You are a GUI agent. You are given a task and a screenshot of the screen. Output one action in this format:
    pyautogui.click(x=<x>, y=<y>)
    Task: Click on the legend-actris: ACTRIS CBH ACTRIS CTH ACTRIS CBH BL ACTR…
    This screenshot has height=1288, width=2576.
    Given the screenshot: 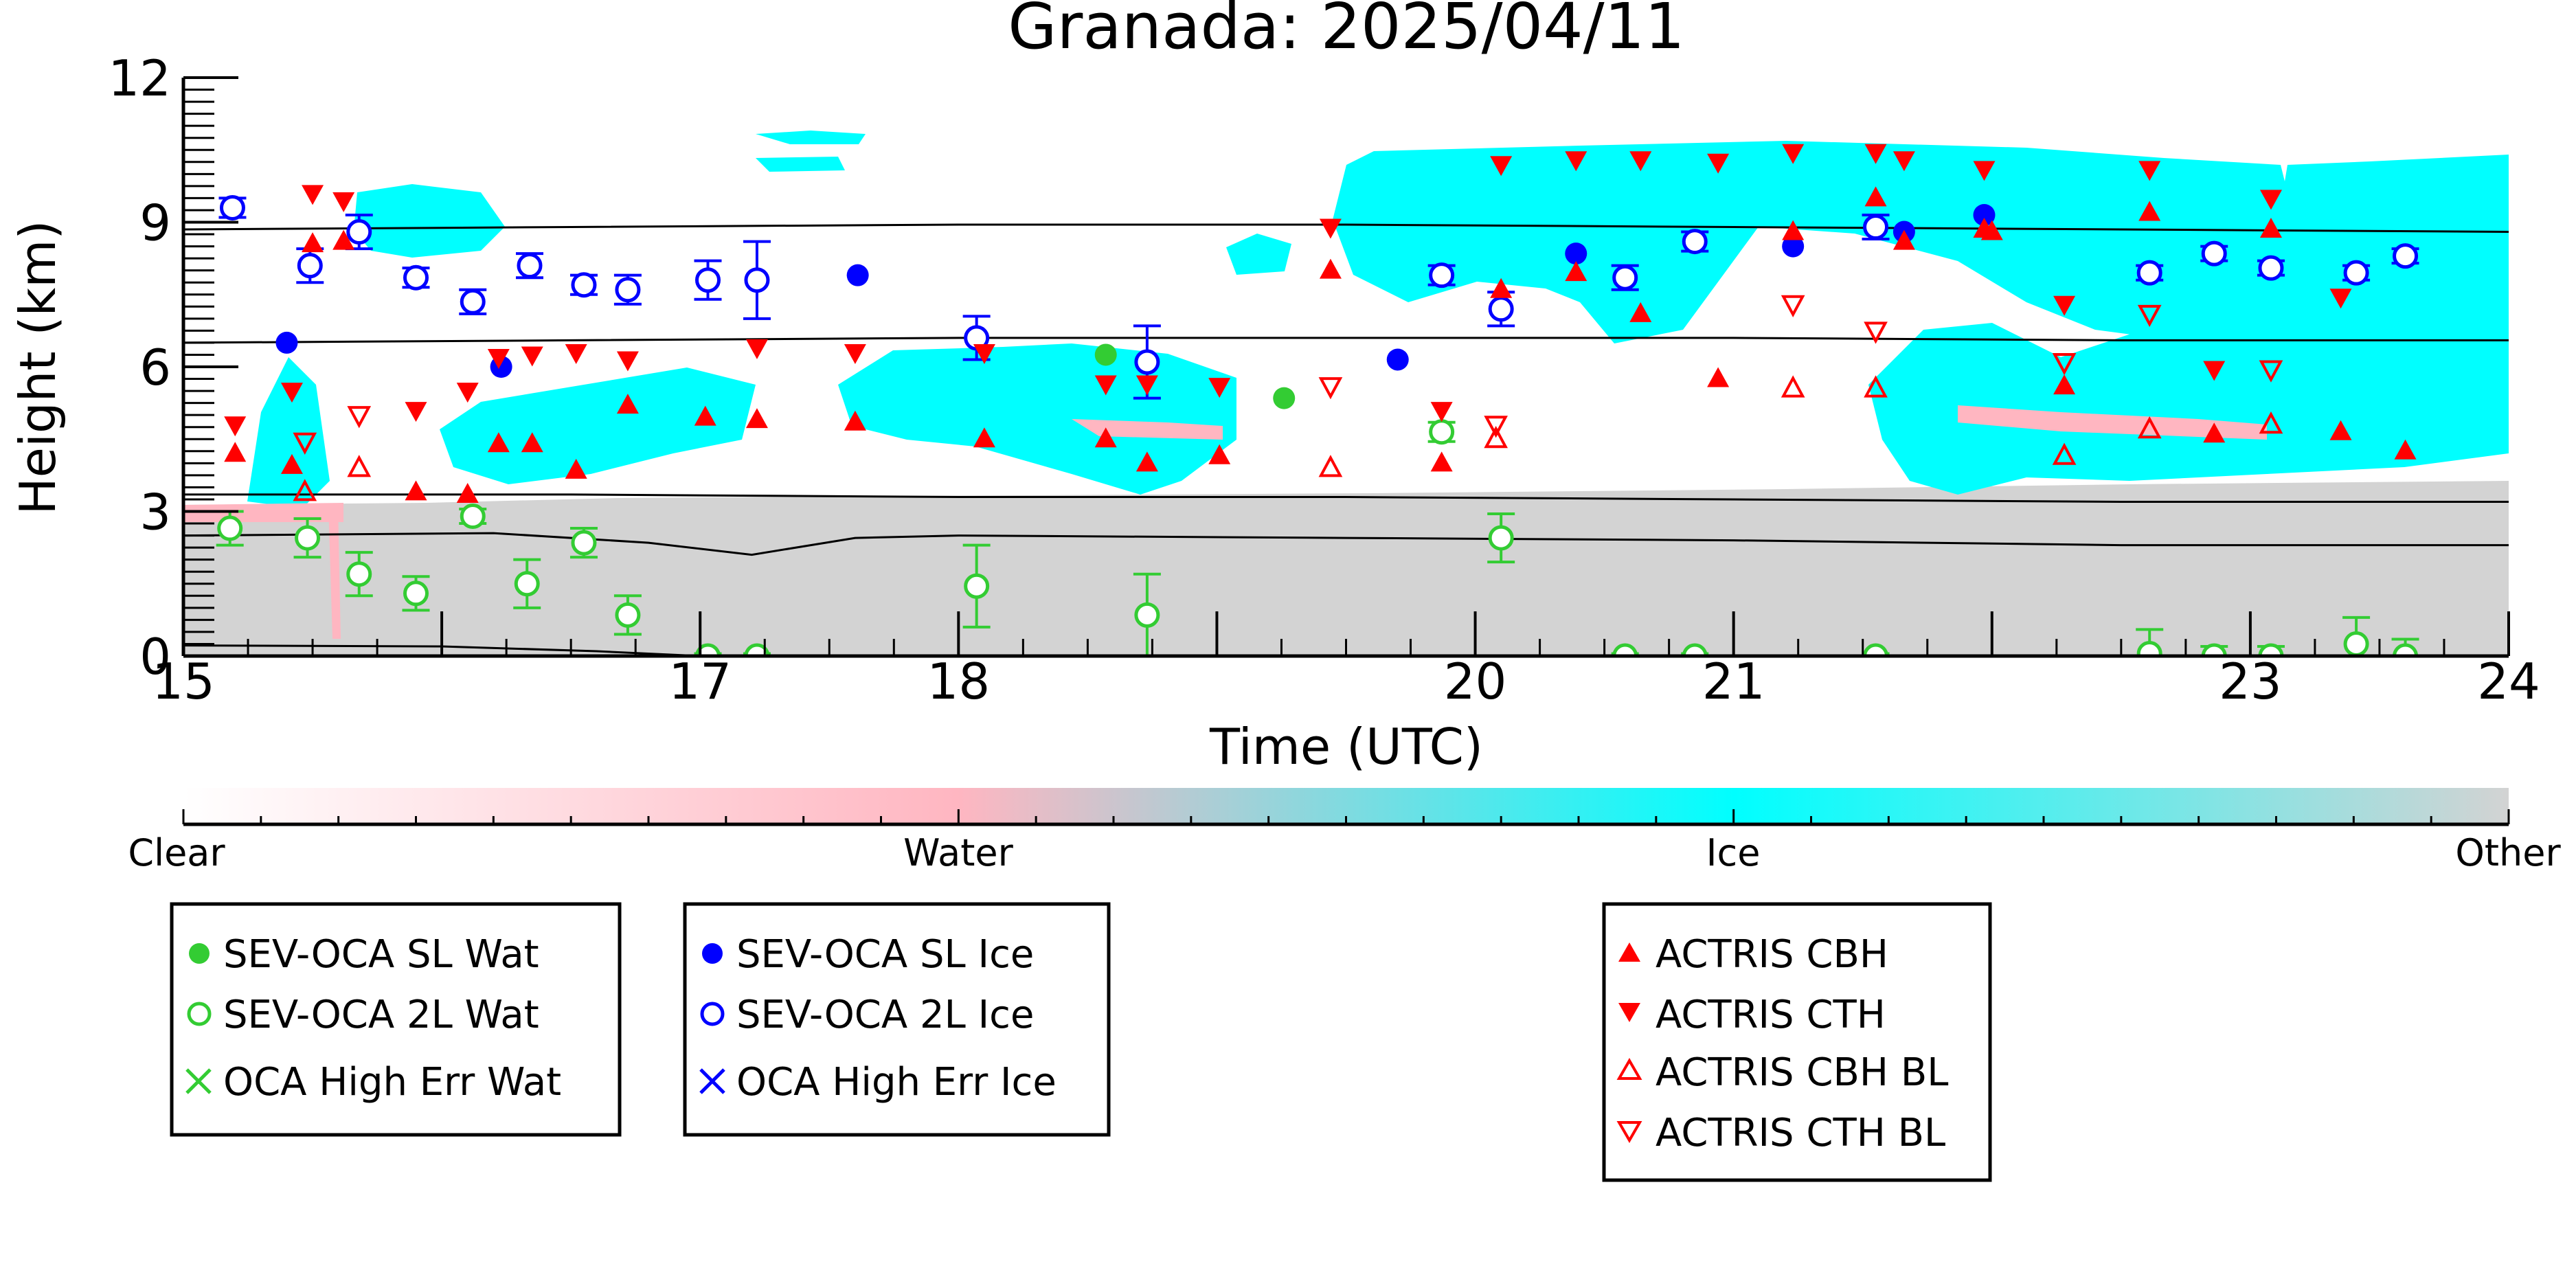 What is the action you would take?
    pyautogui.click(x=1797, y=1042)
    